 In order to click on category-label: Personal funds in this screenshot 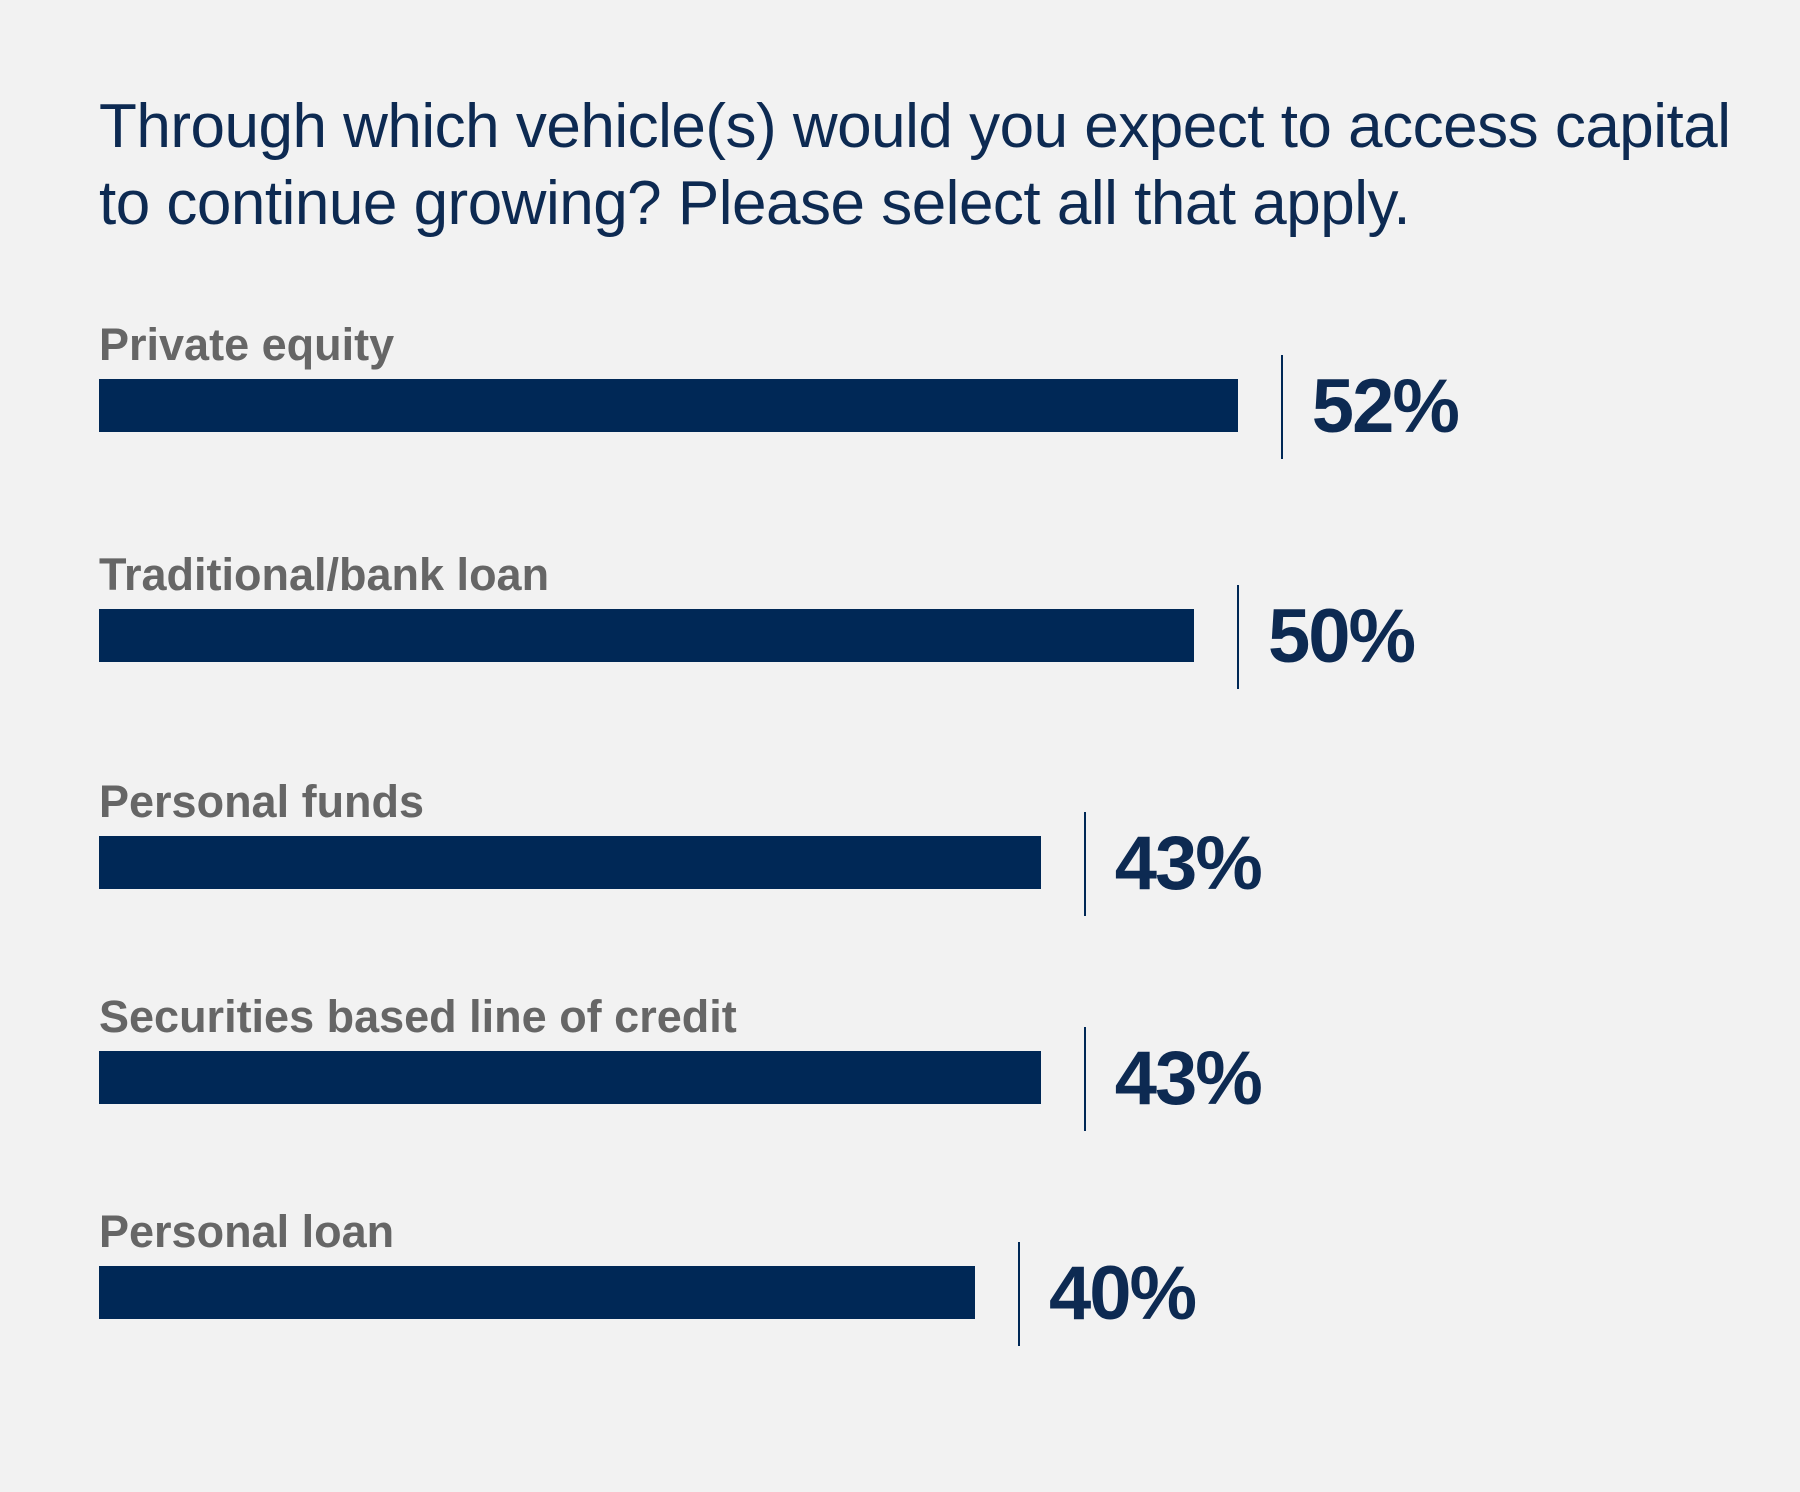, I will do `click(262, 801)`.